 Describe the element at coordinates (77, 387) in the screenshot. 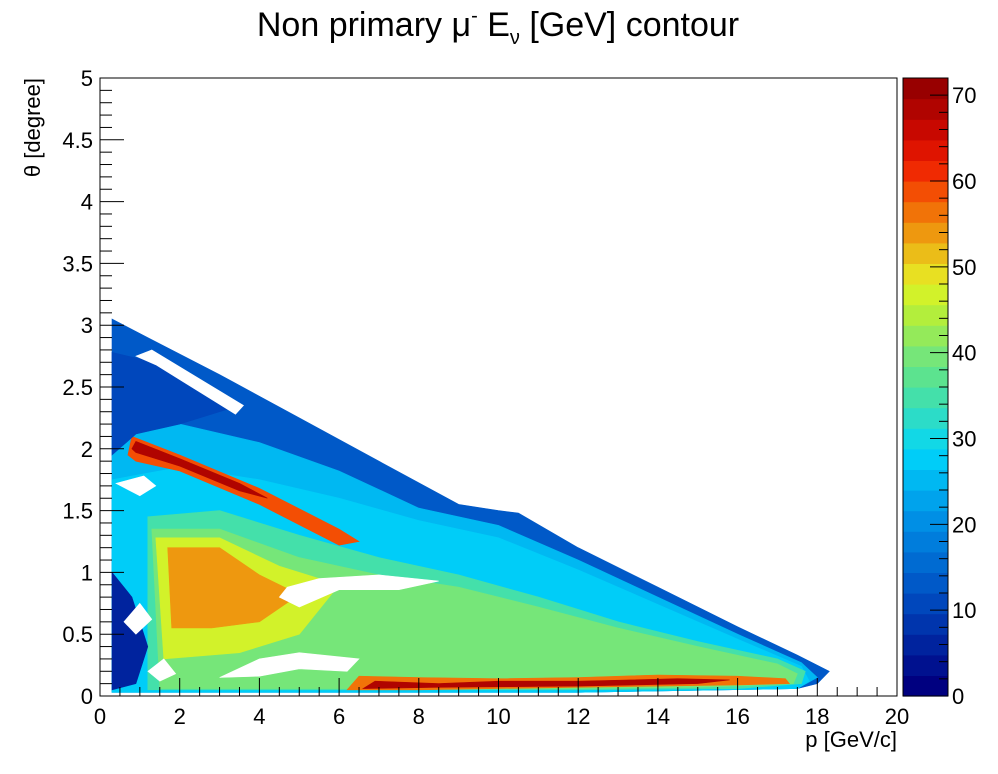

I see `y-tick-label: 2.5` at that location.